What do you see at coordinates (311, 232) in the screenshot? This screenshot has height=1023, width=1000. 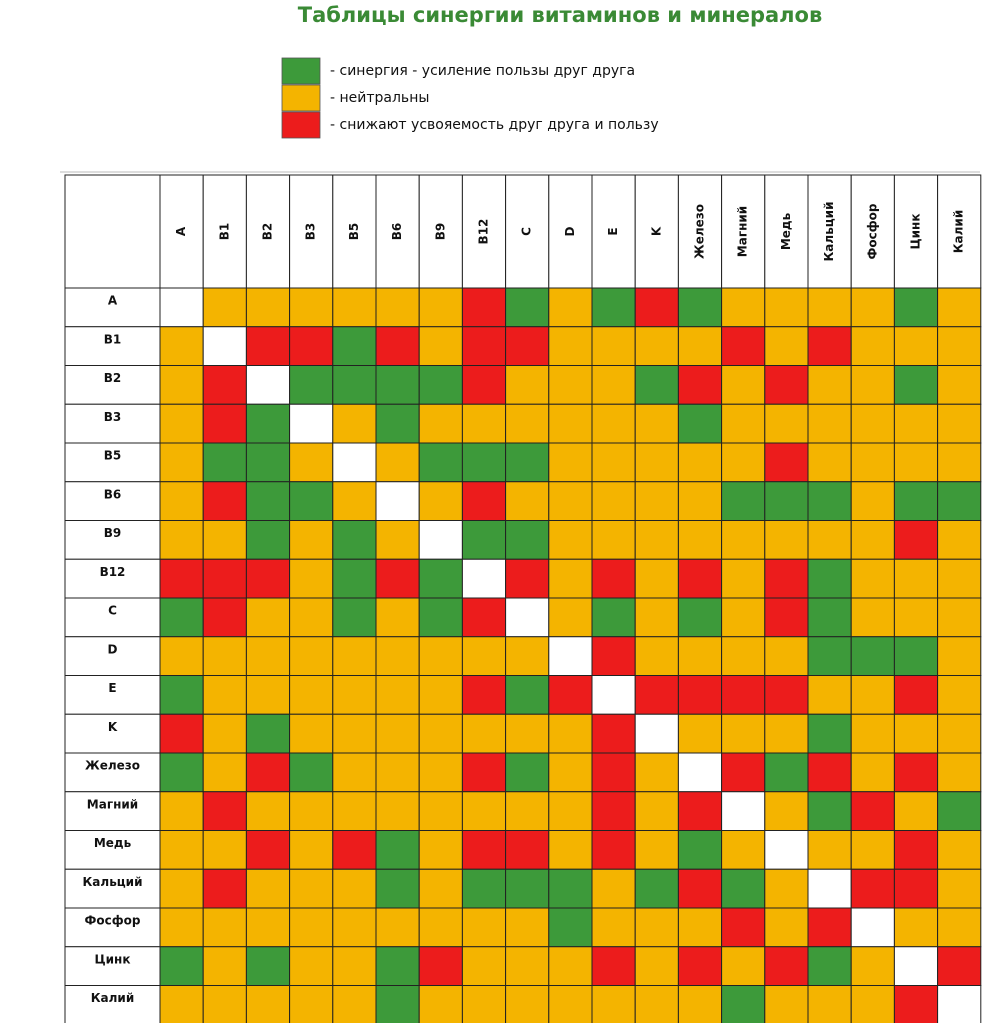 I see `column-header: B3` at bounding box center [311, 232].